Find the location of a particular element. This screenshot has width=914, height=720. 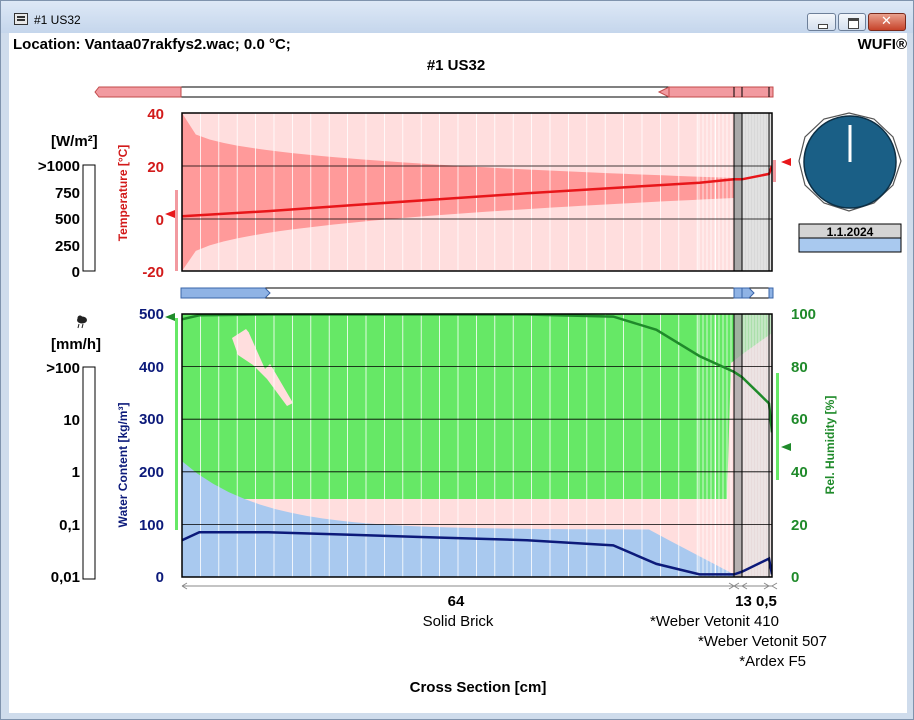

layer-thickness-label: 64 is located at coordinates (456, 601).